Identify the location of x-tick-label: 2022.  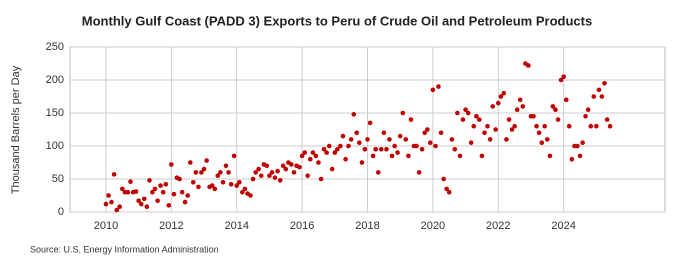
(498, 226).